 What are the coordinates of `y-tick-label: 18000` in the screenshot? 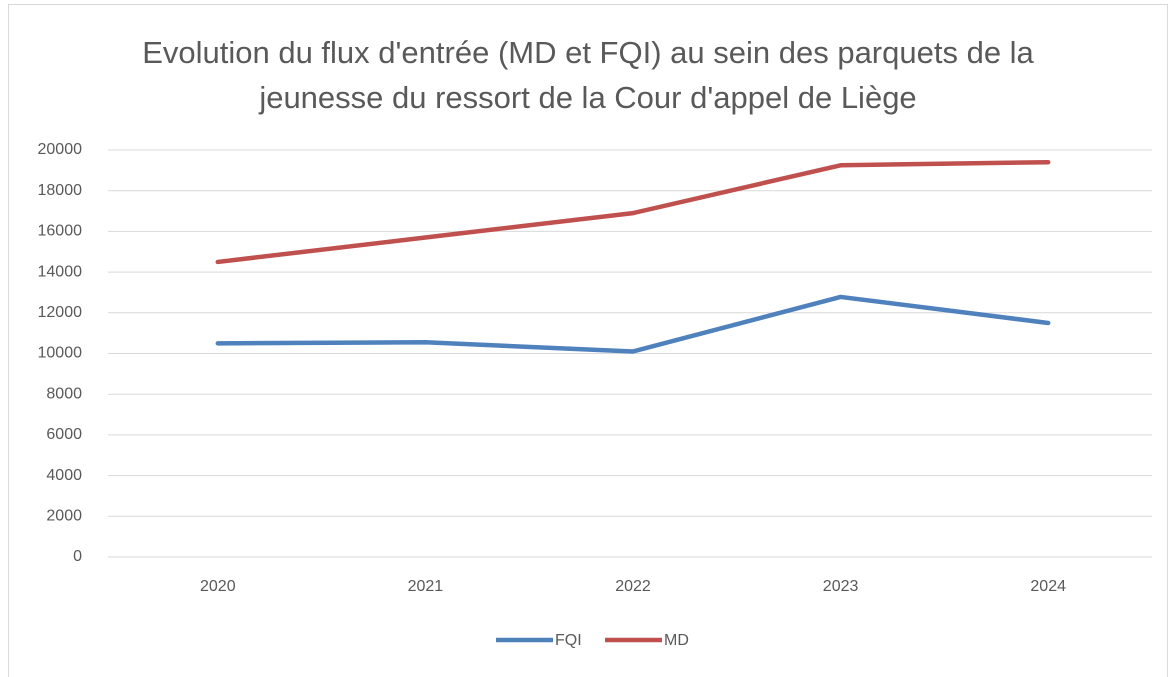 It's located at (60, 190).